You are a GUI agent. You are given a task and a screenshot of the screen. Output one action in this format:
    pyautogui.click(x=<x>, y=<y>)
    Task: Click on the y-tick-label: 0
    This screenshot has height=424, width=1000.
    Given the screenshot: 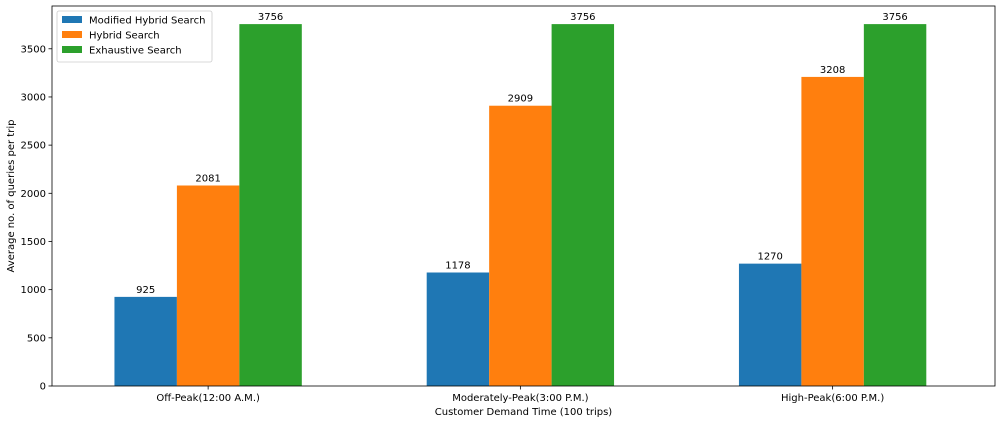 What is the action you would take?
    pyautogui.click(x=43, y=387)
    